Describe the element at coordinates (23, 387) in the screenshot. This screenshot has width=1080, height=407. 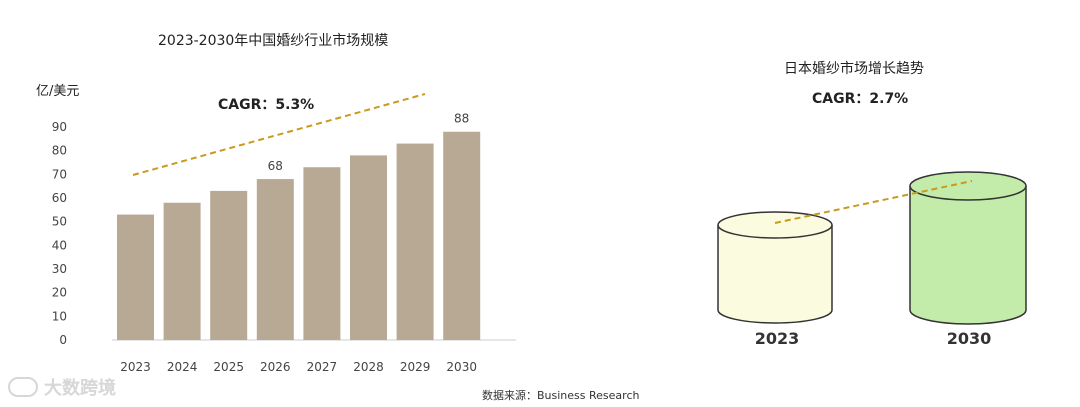
I see `watermark-icon` at that location.